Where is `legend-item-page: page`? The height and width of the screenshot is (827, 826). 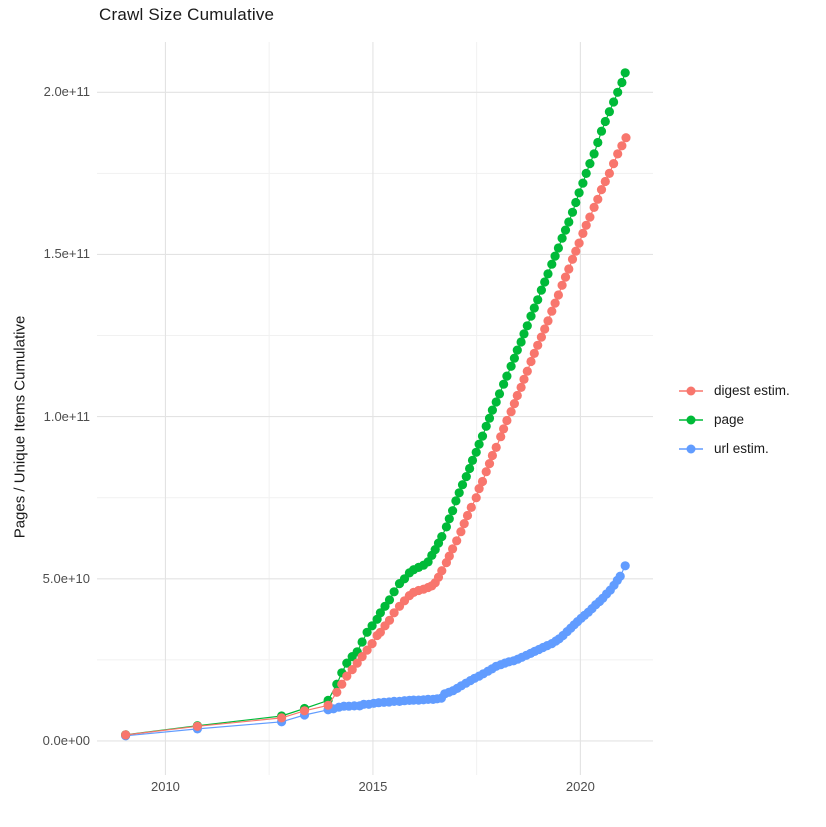 legend-item-page: page is located at coordinates (734, 419).